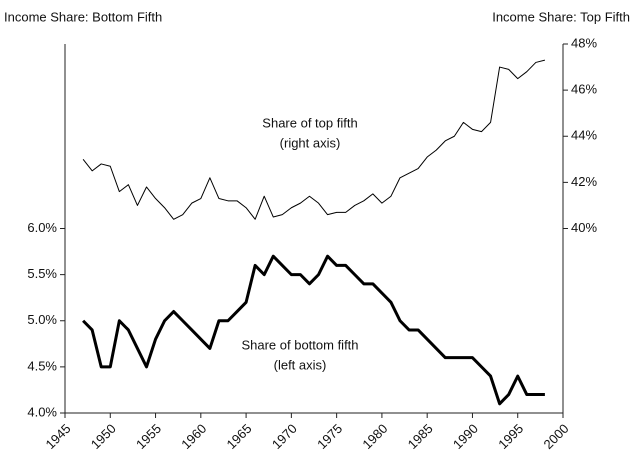 Image resolution: width=634 pixels, height=459 pixels. Describe the element at coordinates (299, 344) in the screenshot. I see `annotation: Share of bottom fifth` at that location.